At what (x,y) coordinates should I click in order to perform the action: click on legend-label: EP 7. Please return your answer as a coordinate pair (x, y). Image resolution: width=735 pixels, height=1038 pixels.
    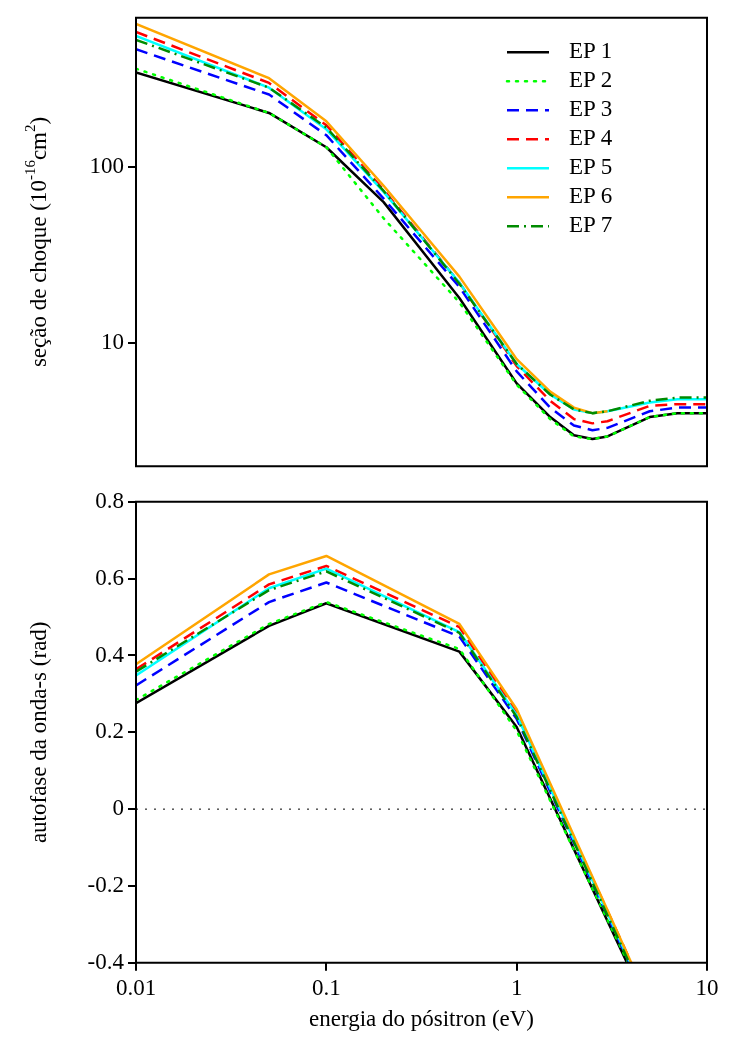
    Looking at the image, I should click on (591, 225).